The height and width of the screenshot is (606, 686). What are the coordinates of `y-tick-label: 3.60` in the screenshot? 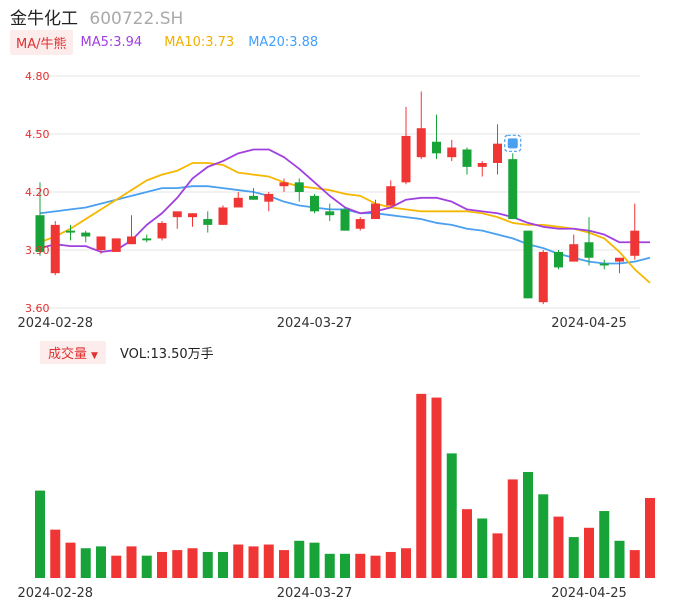 It's located at (37, 308).